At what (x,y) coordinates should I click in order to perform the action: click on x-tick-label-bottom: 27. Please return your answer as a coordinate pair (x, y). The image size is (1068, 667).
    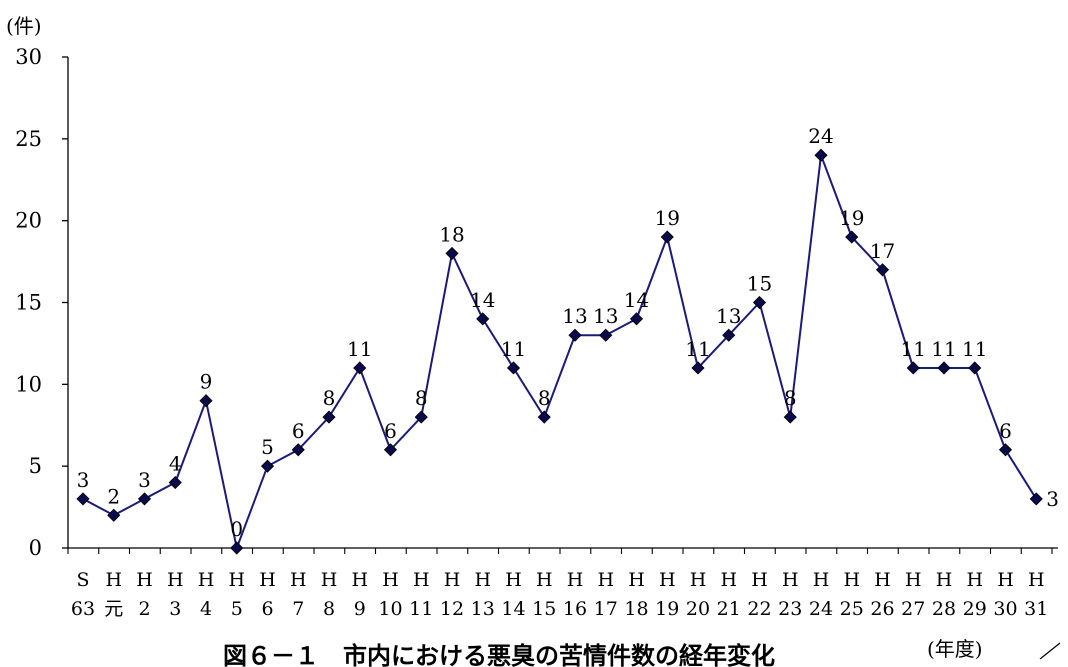
    Looking at the image, I should click on (913, 609).